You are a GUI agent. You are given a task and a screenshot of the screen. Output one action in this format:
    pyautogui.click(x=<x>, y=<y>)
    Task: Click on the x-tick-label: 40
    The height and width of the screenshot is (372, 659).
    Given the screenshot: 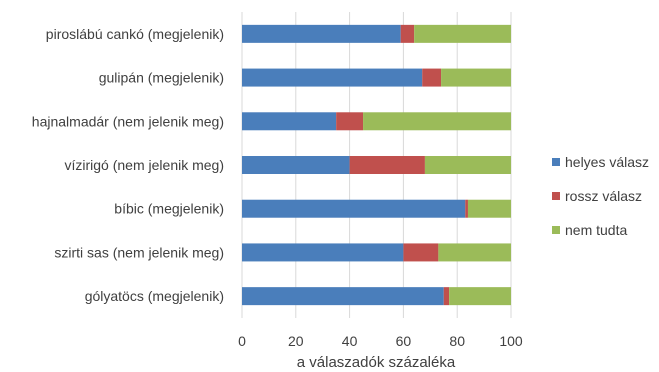 What is the action you would take?
    pyautogui.click(x=350, y=341)
    